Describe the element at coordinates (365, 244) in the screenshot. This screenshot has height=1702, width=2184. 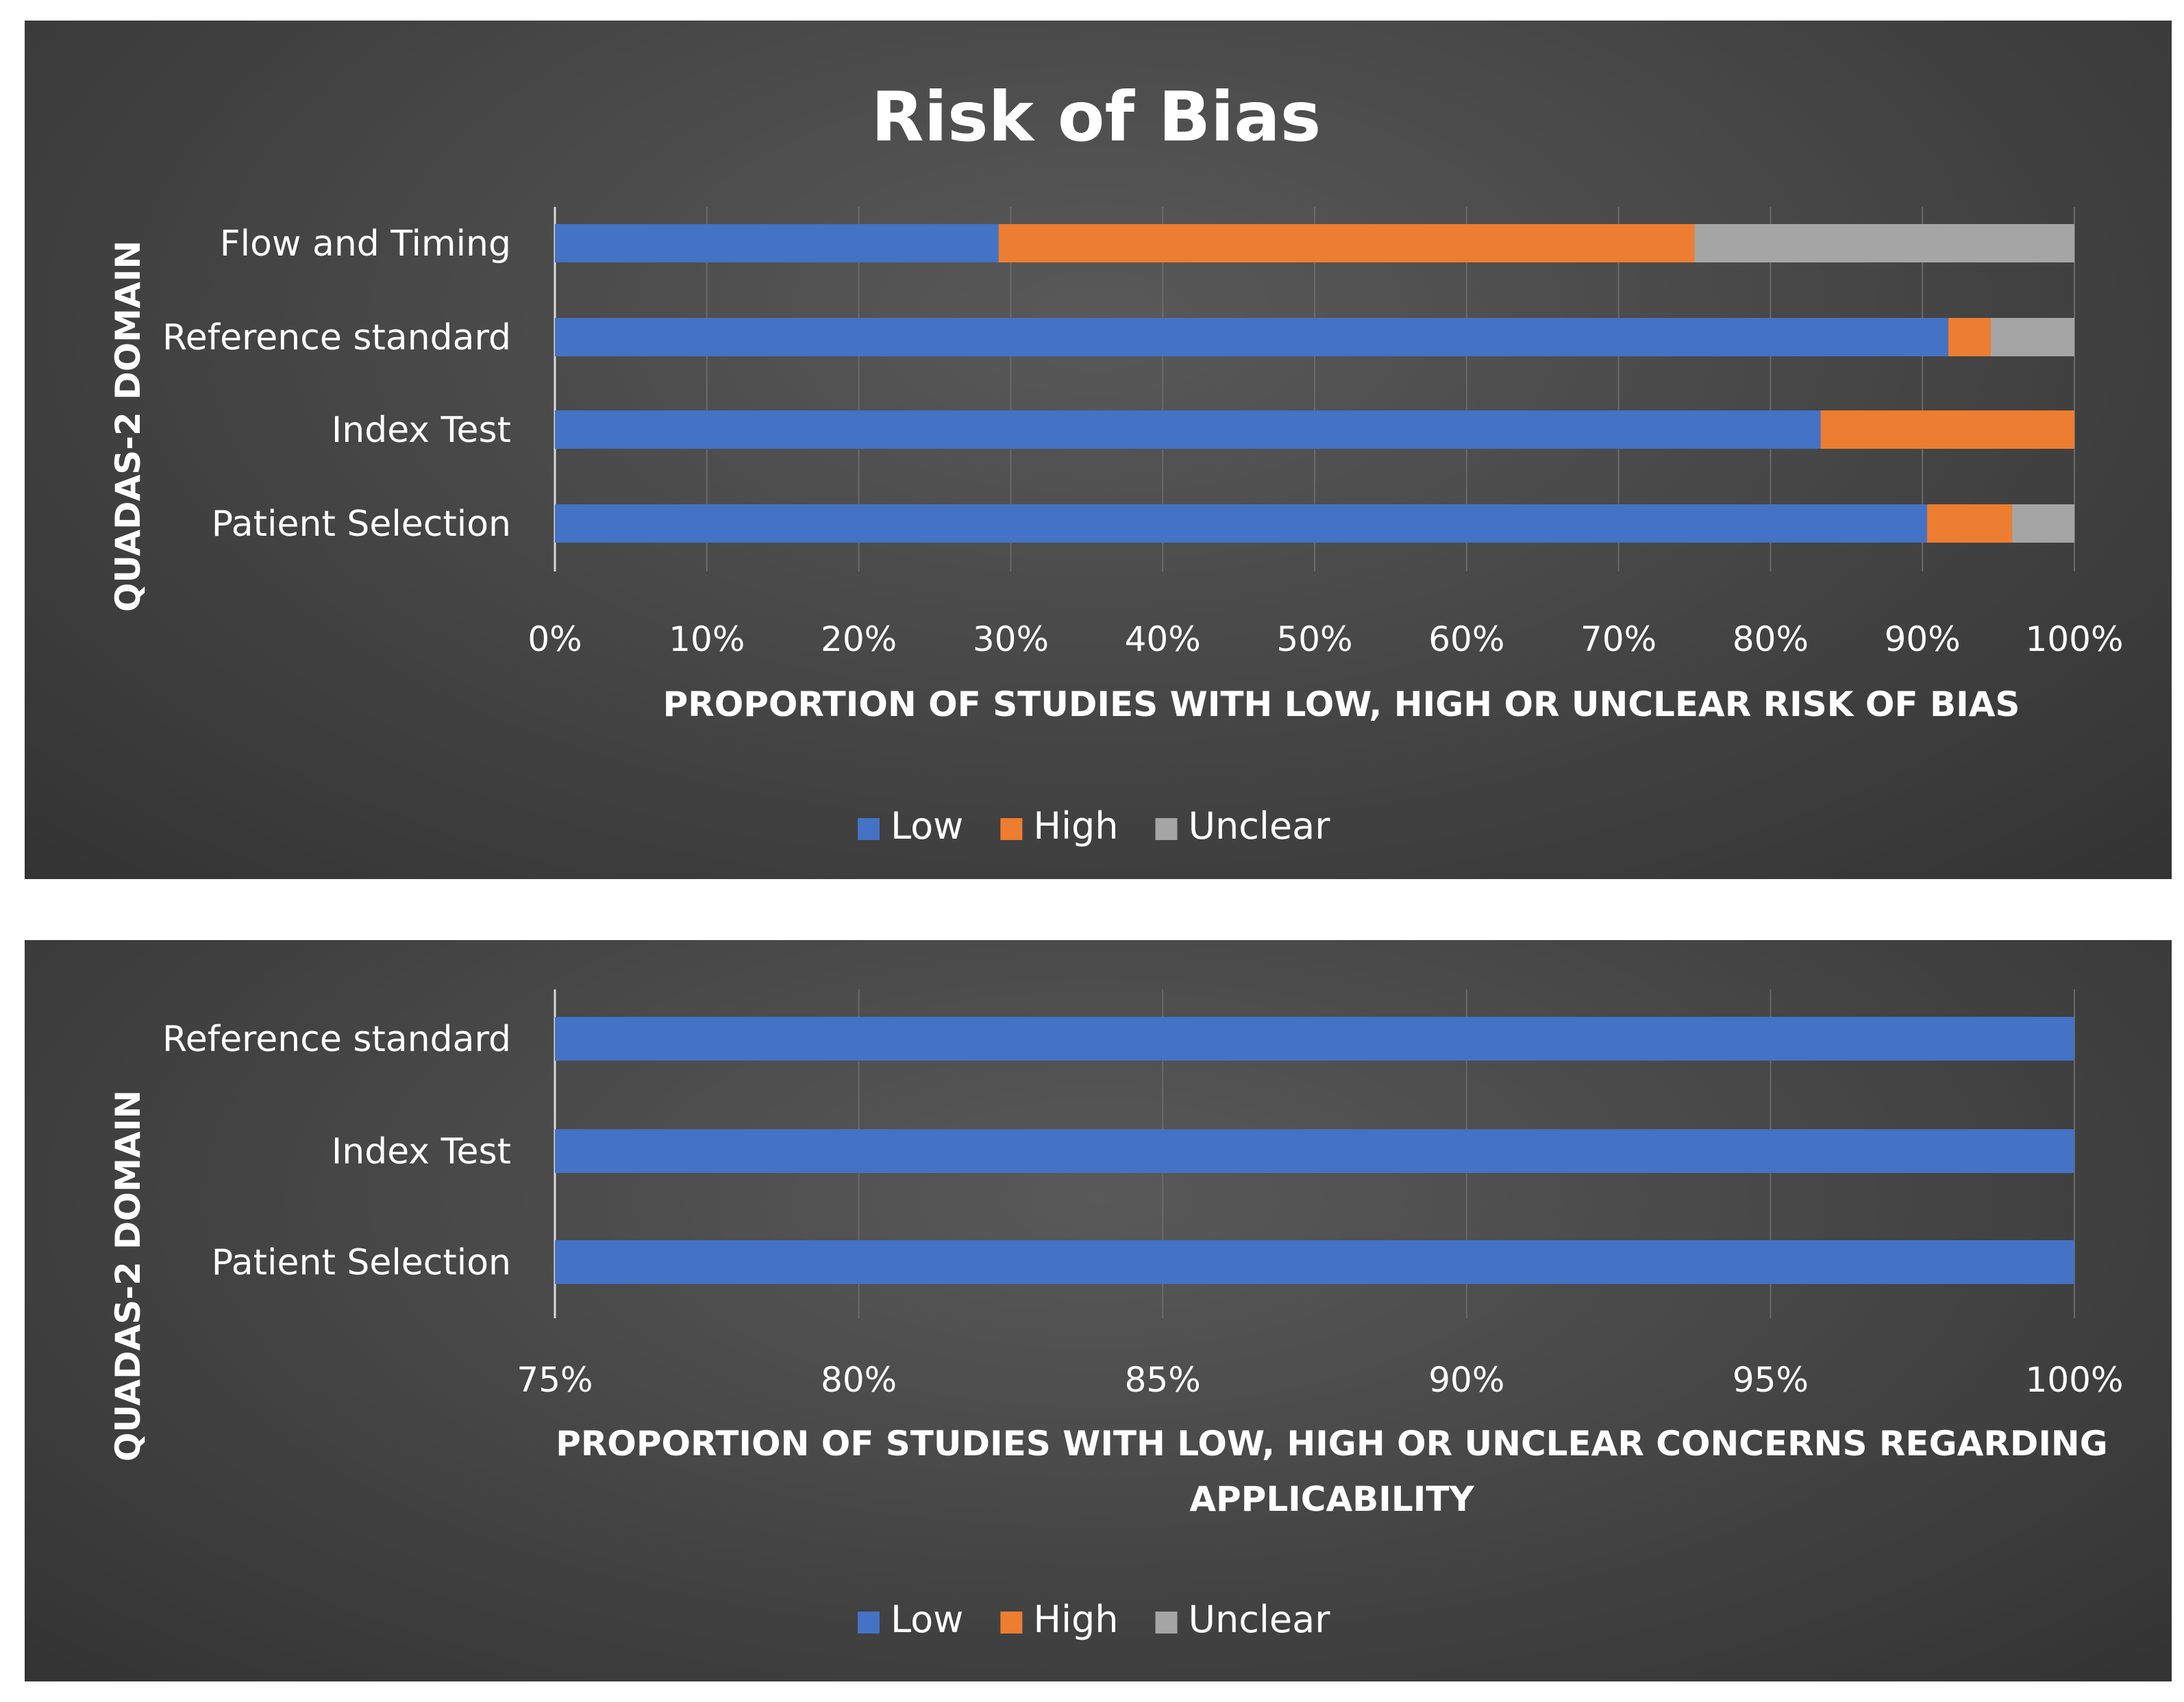
I see `category-label-flow-and-timing: Flow and Timing` at that location.